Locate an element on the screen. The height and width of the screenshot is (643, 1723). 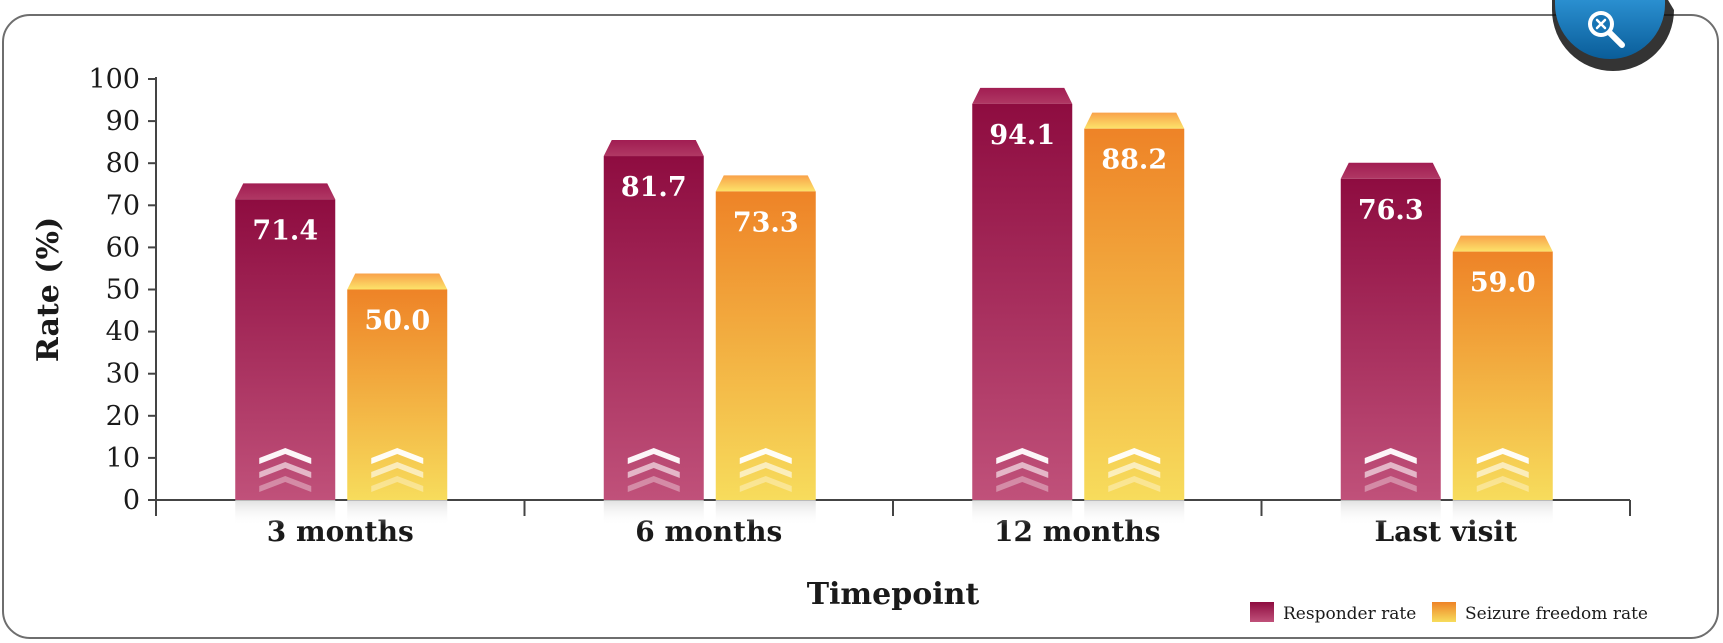
y-tick-label: 0 is located at coordinates (131, 500).